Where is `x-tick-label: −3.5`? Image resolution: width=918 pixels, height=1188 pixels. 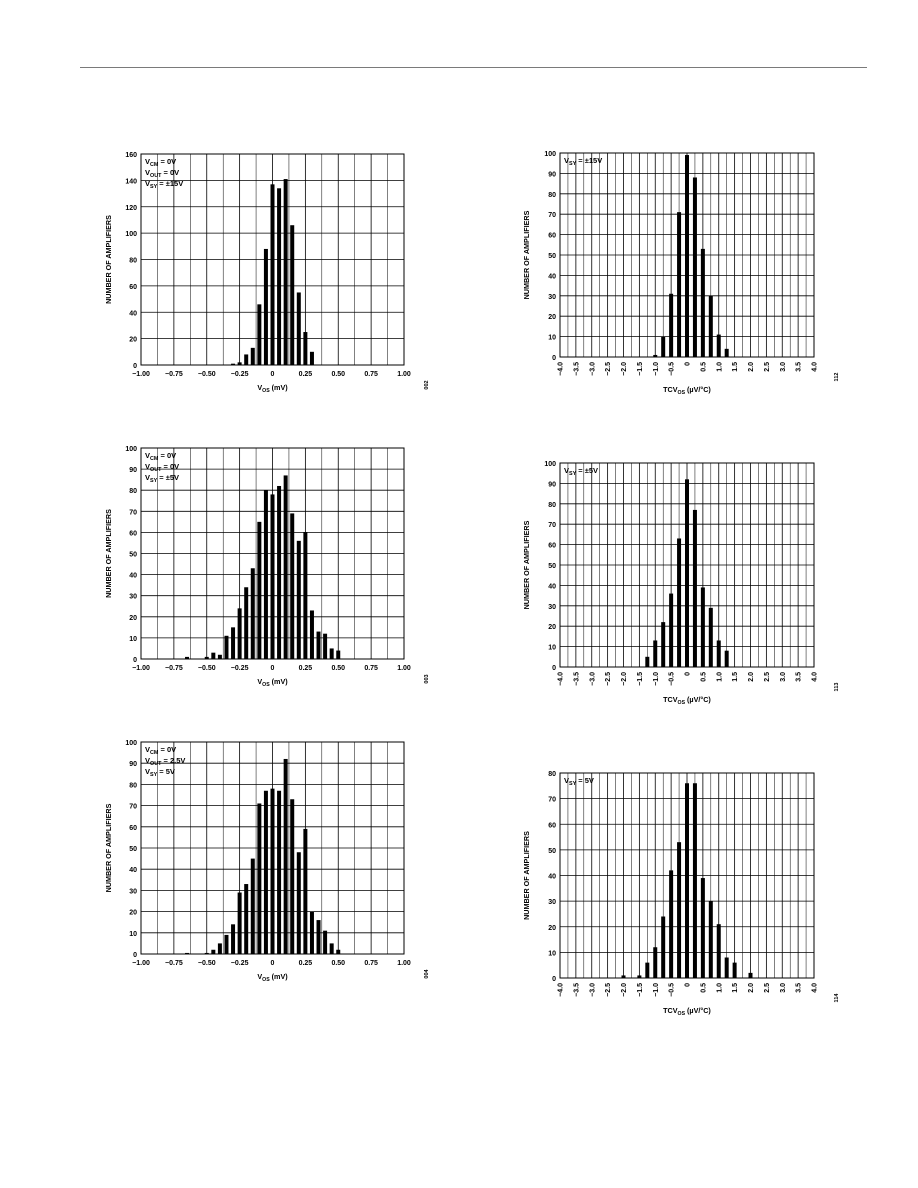
x-tick-label: −3.5 is located at coordinates (576, 369).